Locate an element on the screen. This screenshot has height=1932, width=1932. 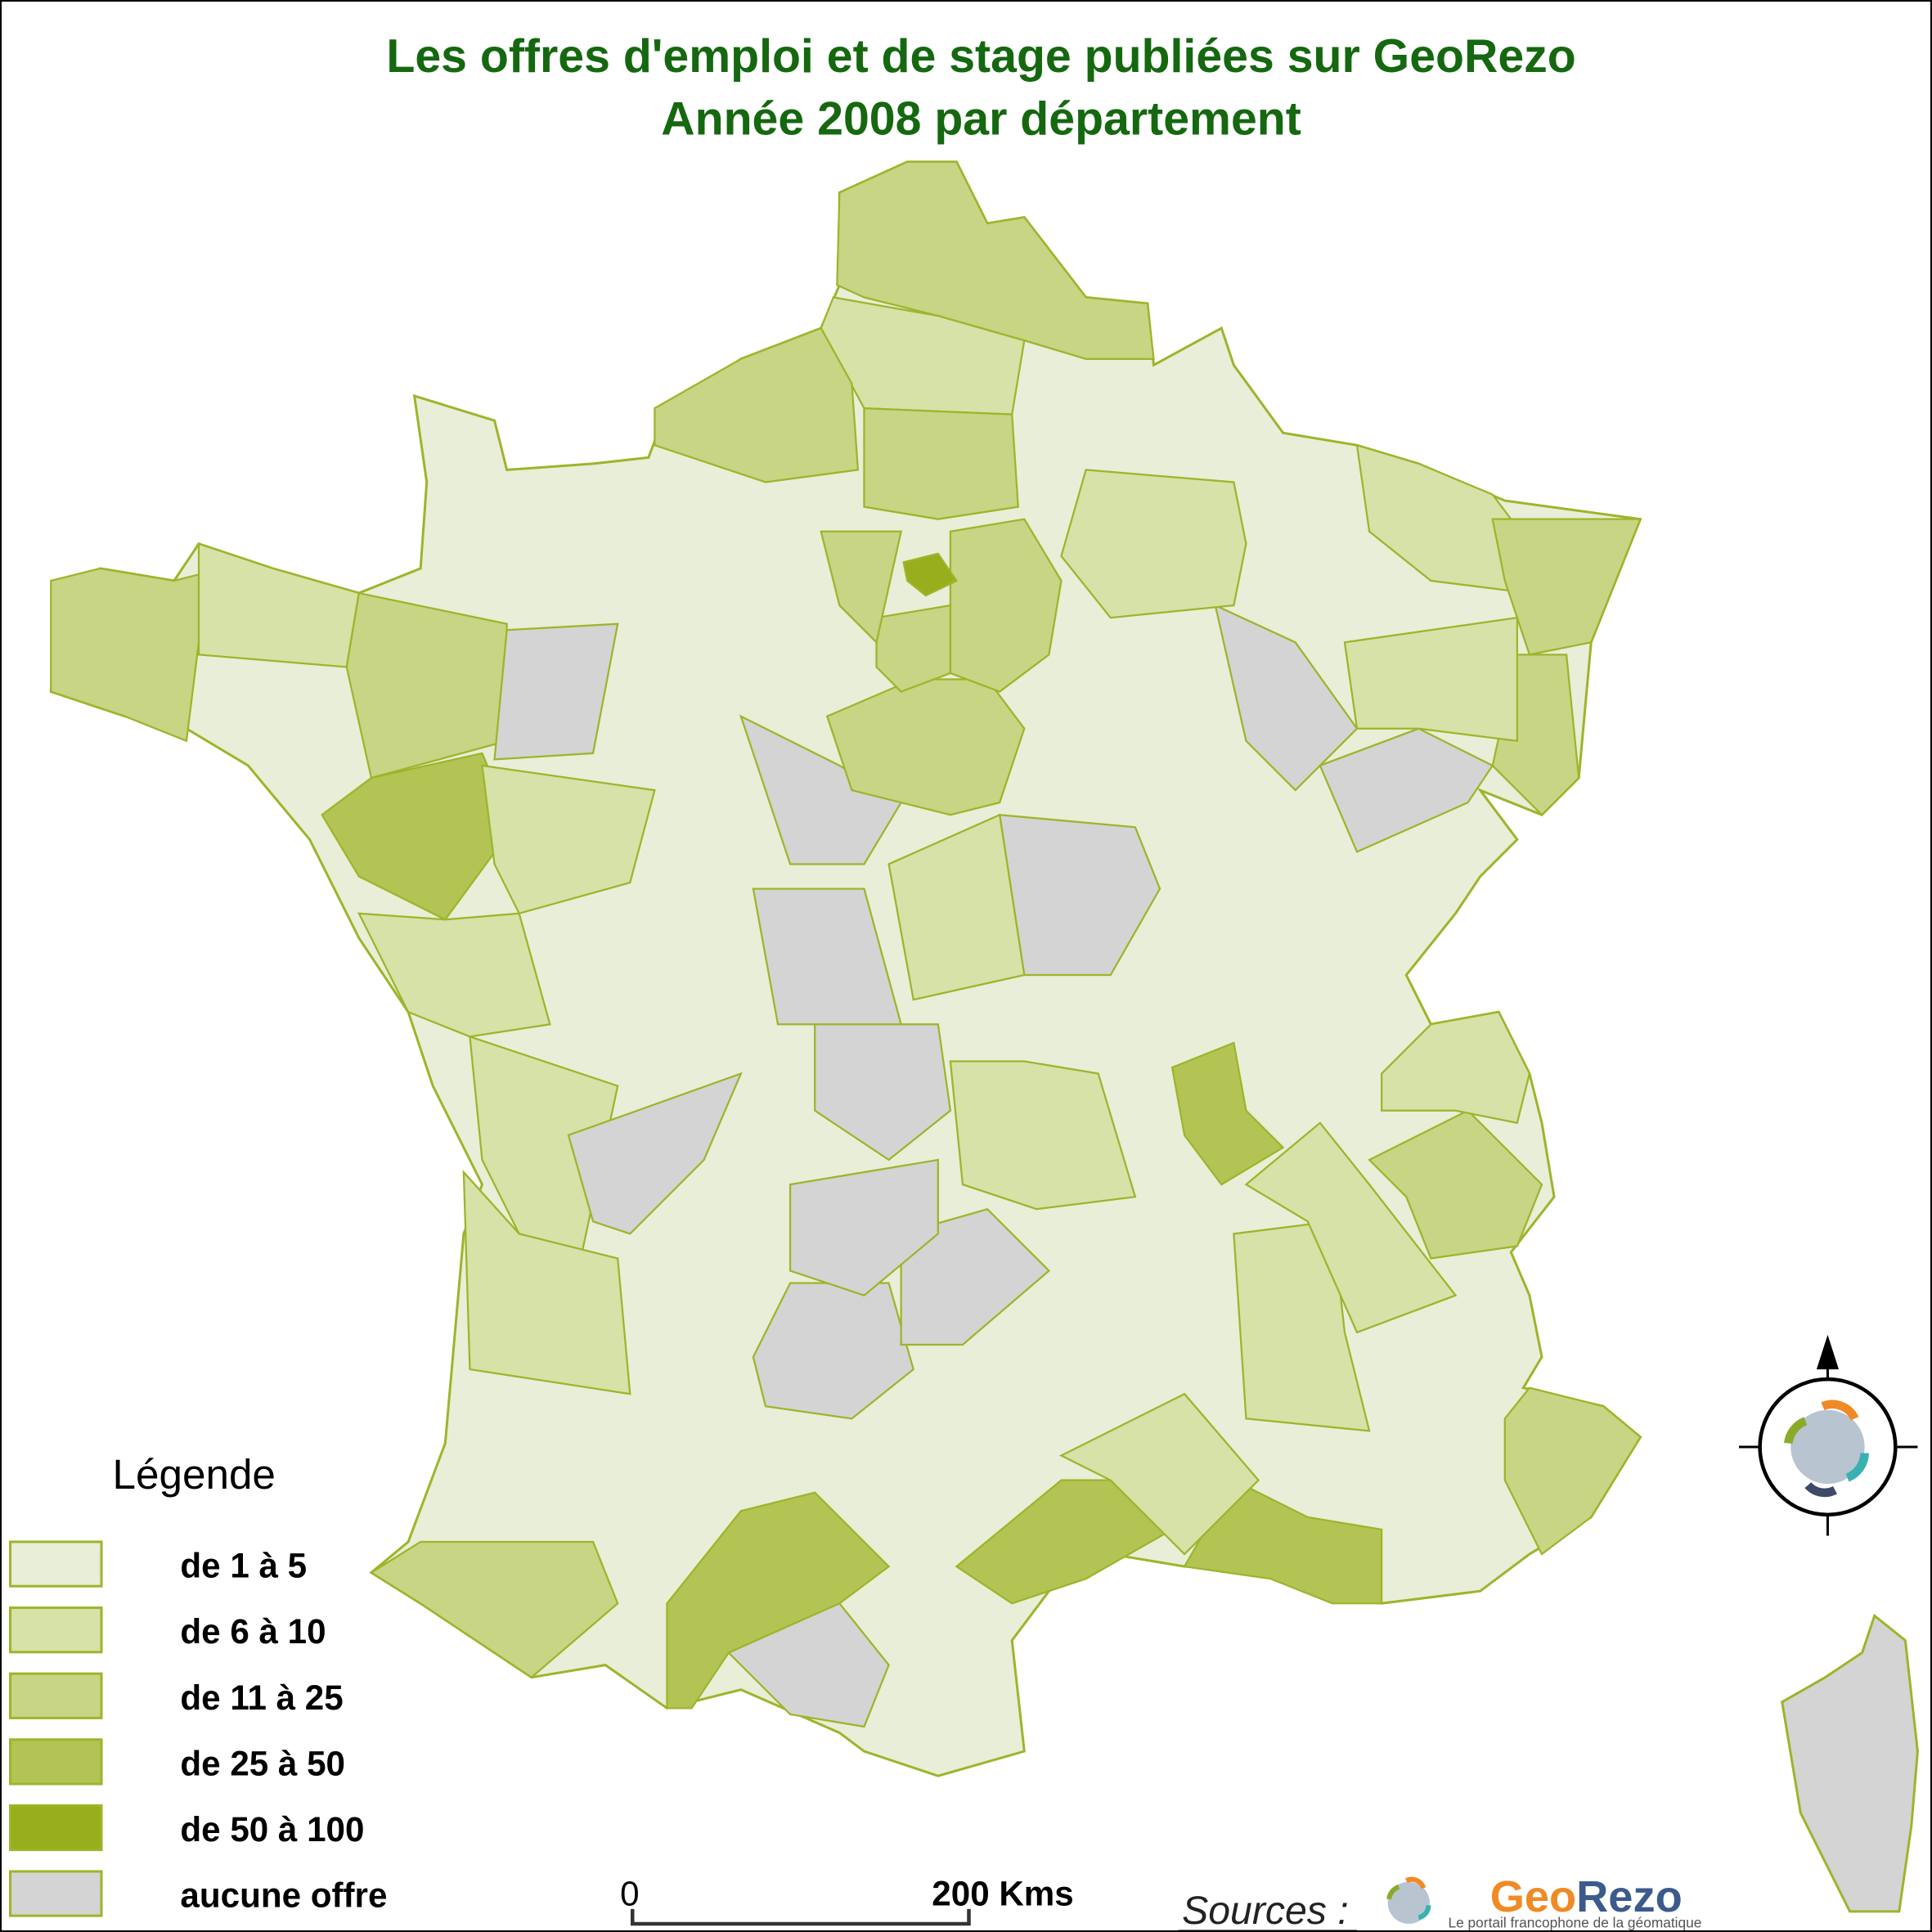
legend-heading: Légende is located at coordinates (194, 1474).